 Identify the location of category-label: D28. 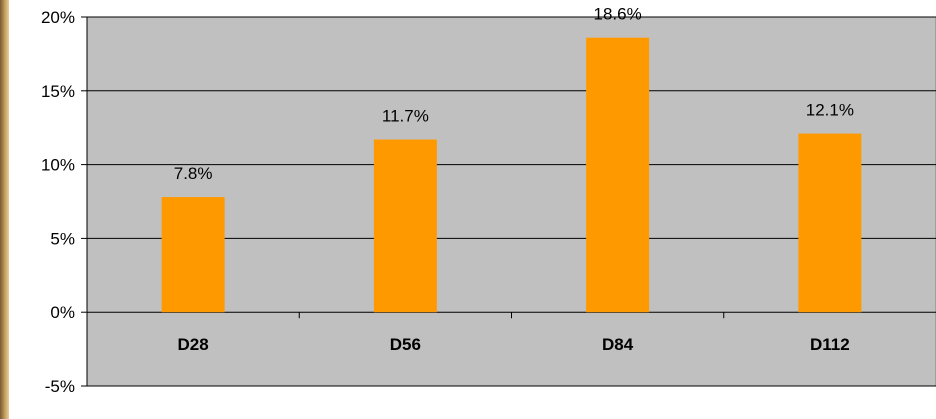
(193, 344).